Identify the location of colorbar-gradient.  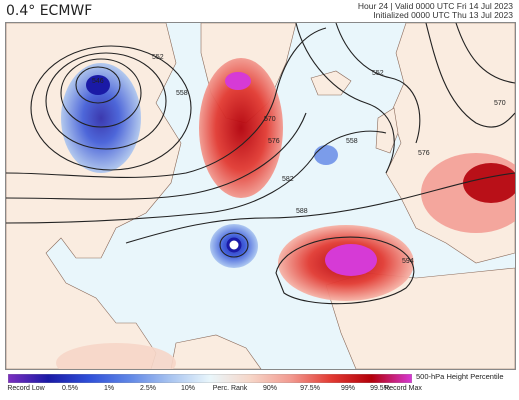
(210, 378).